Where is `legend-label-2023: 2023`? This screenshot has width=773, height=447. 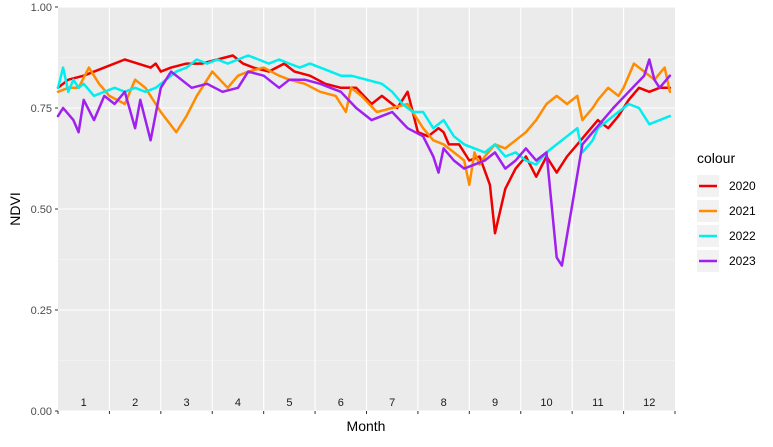 legend-label-2023: 2023 is located at coordinates (742, 261).